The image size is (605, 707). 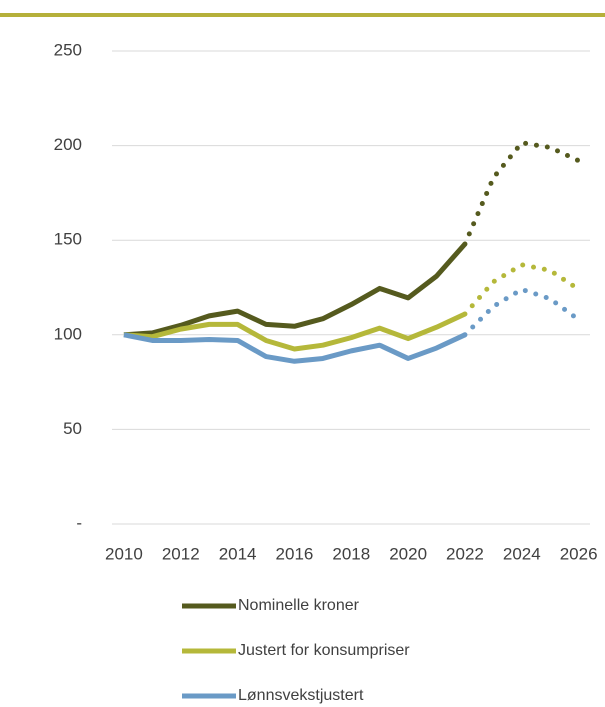 I want to click on x-tick-label: 2020, so click(x=408, y=553).